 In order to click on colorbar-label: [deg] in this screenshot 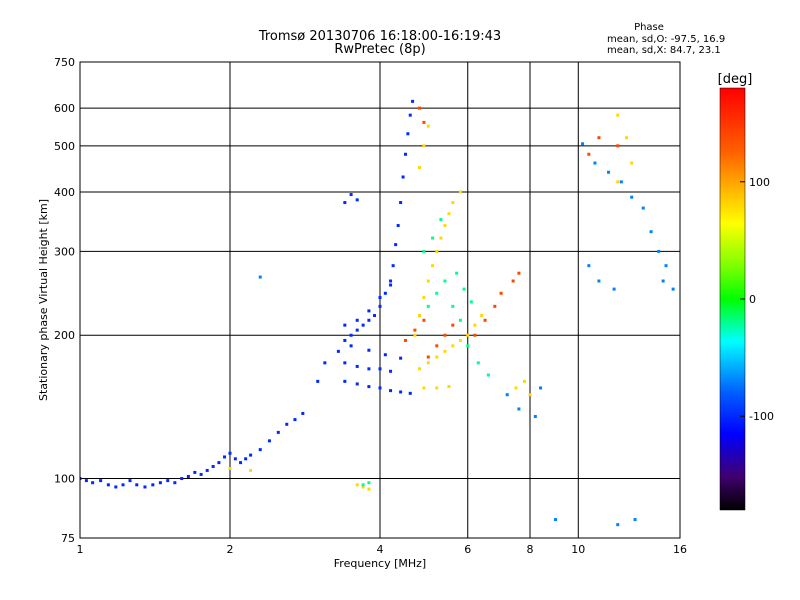, I will do `click(735, 79)`.